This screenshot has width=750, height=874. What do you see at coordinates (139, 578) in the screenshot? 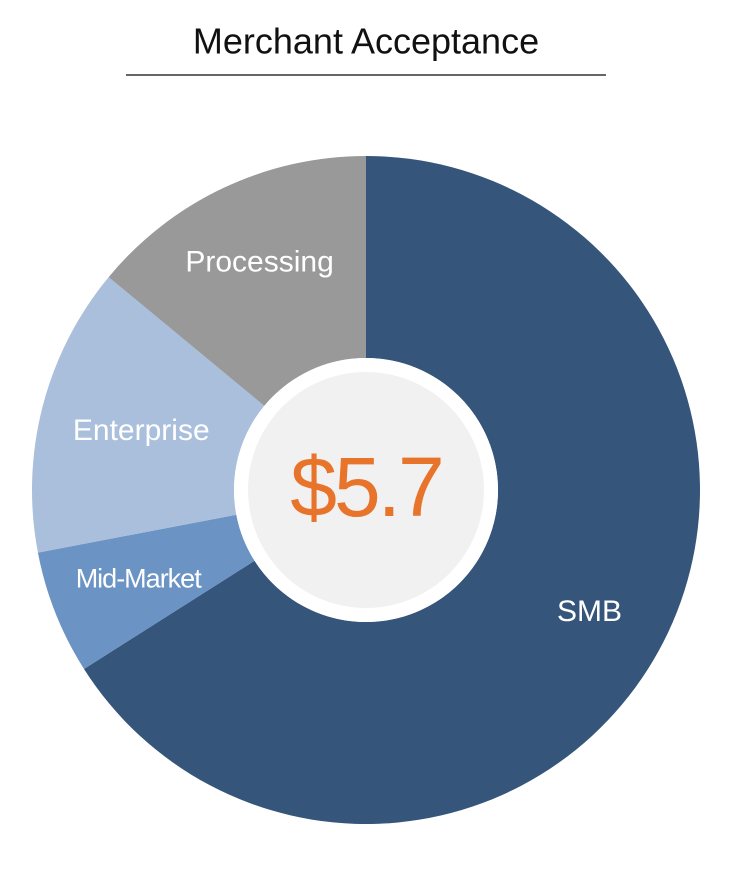
I see `segment-label: Mid-Market` at bounding box center [139, 578].